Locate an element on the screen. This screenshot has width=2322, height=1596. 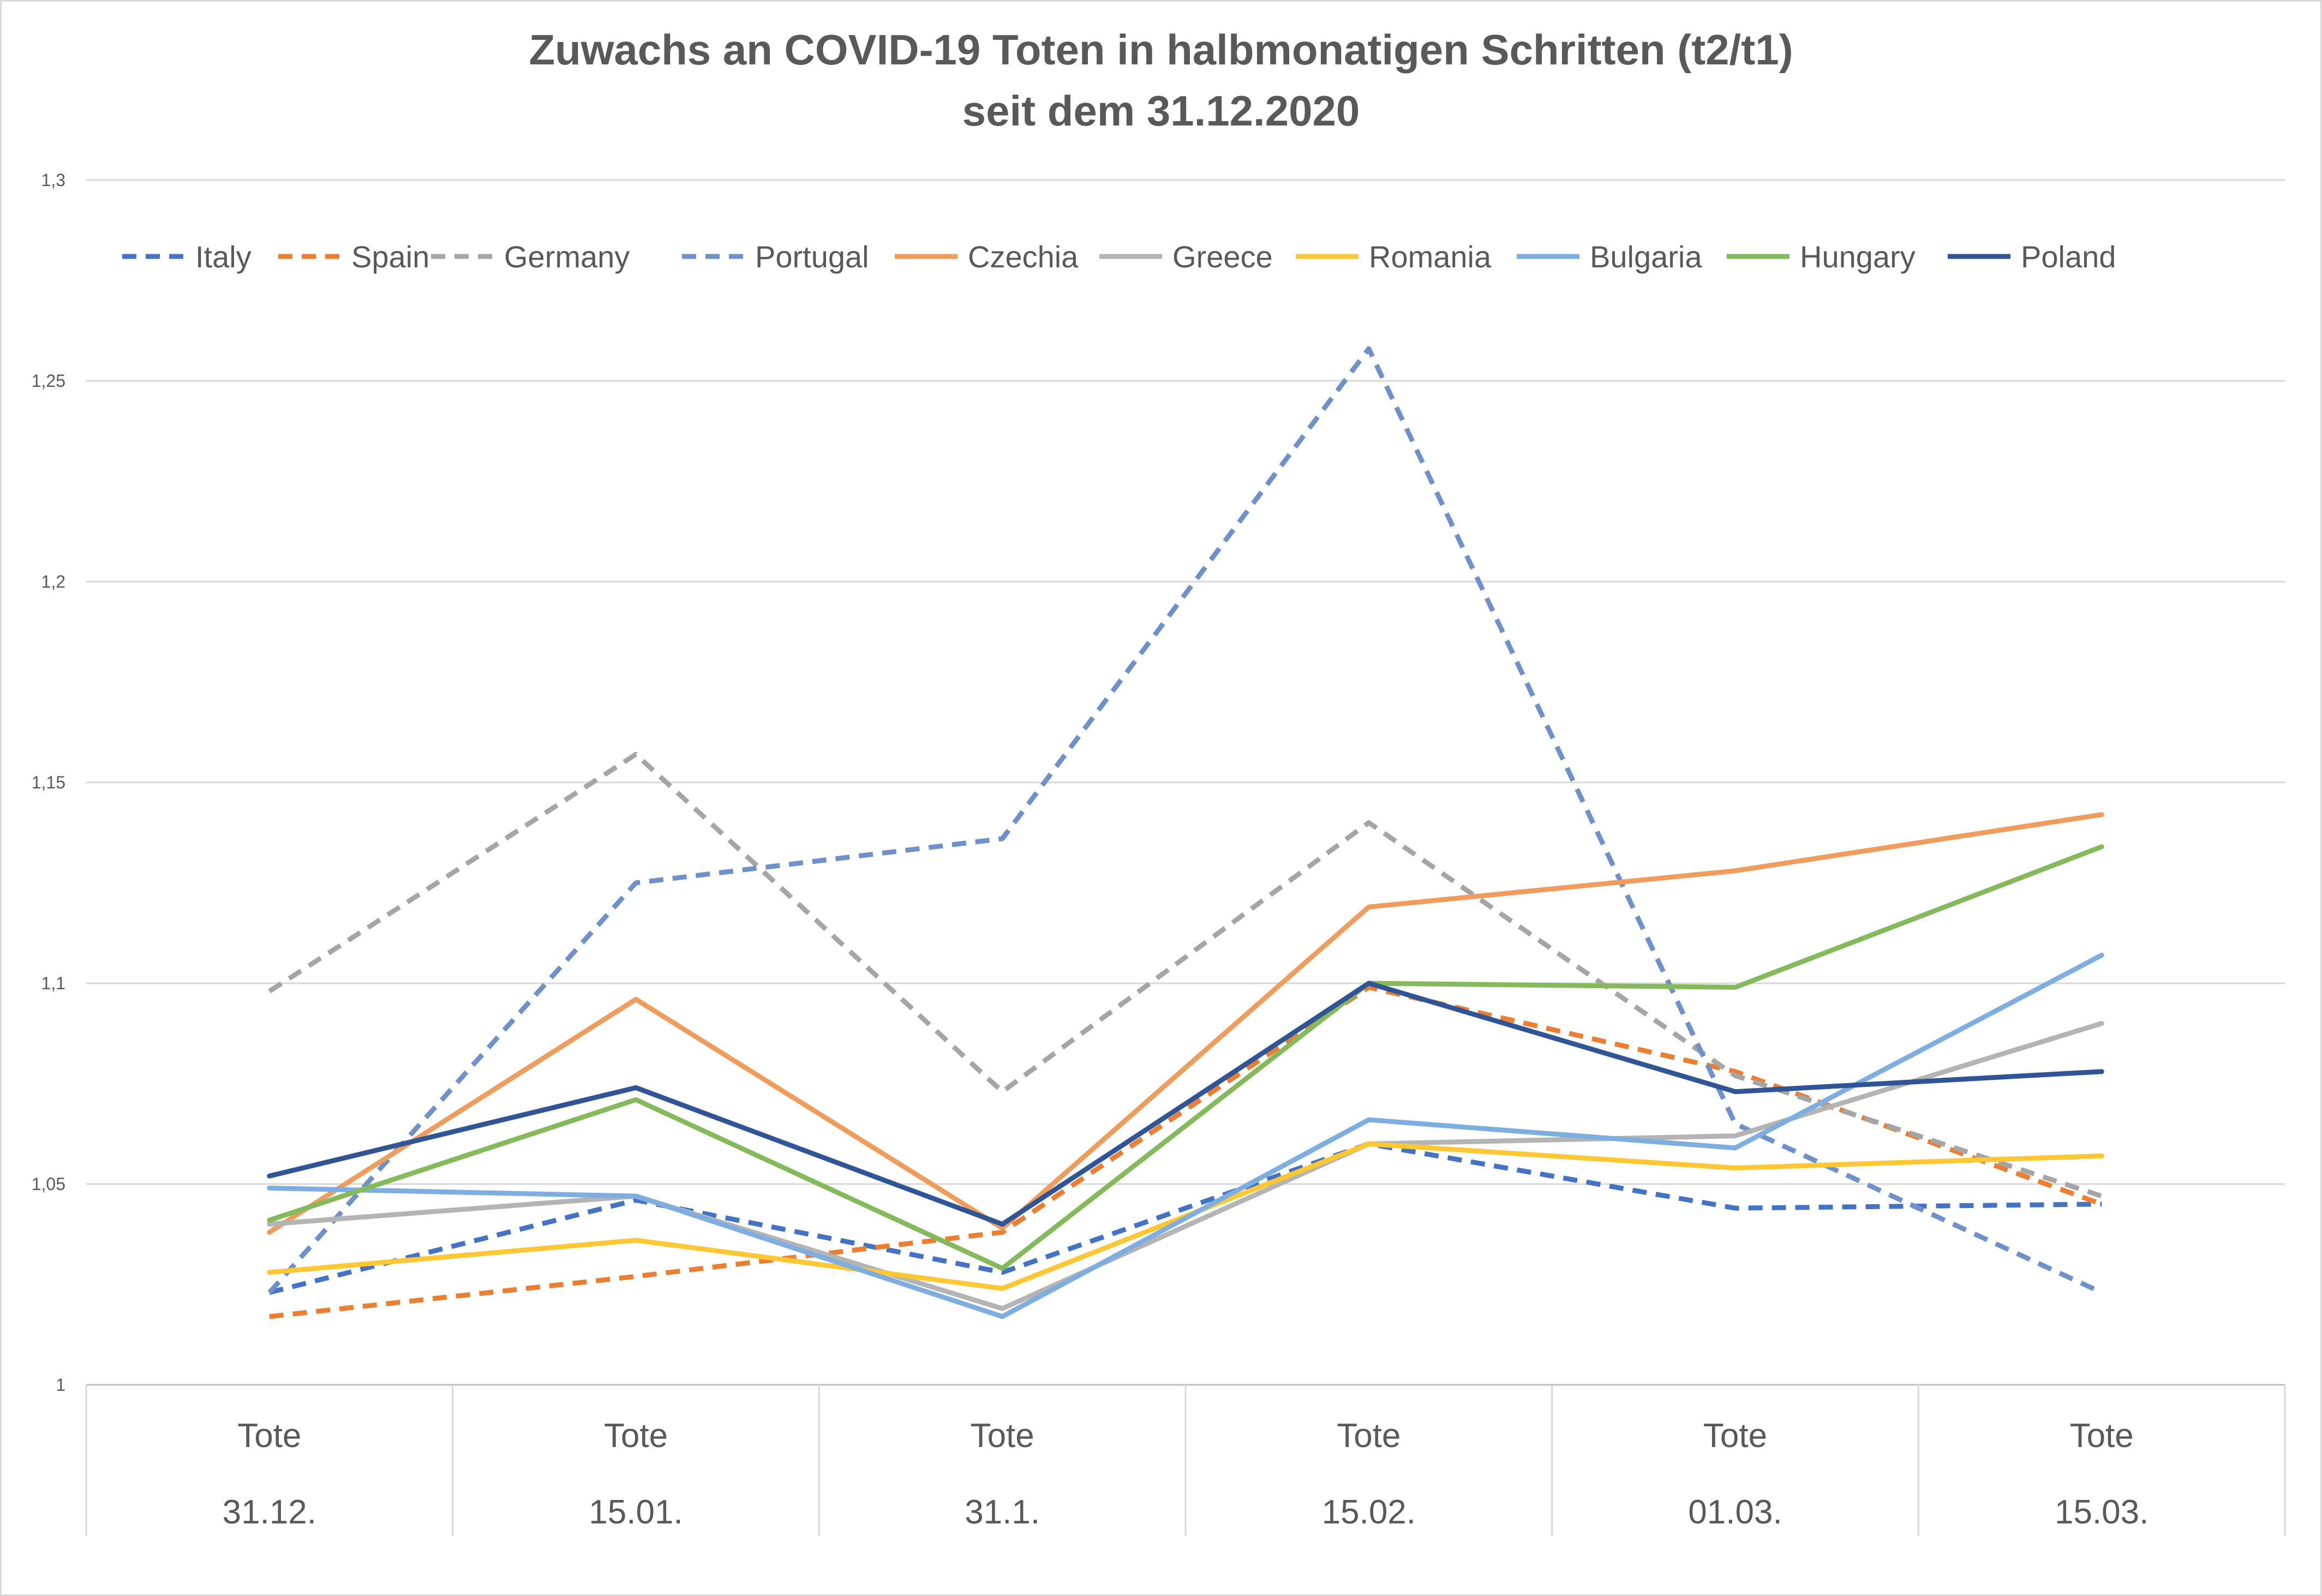
x-category-label-line2: 15.02. is located at coordinates (1369, 1512).